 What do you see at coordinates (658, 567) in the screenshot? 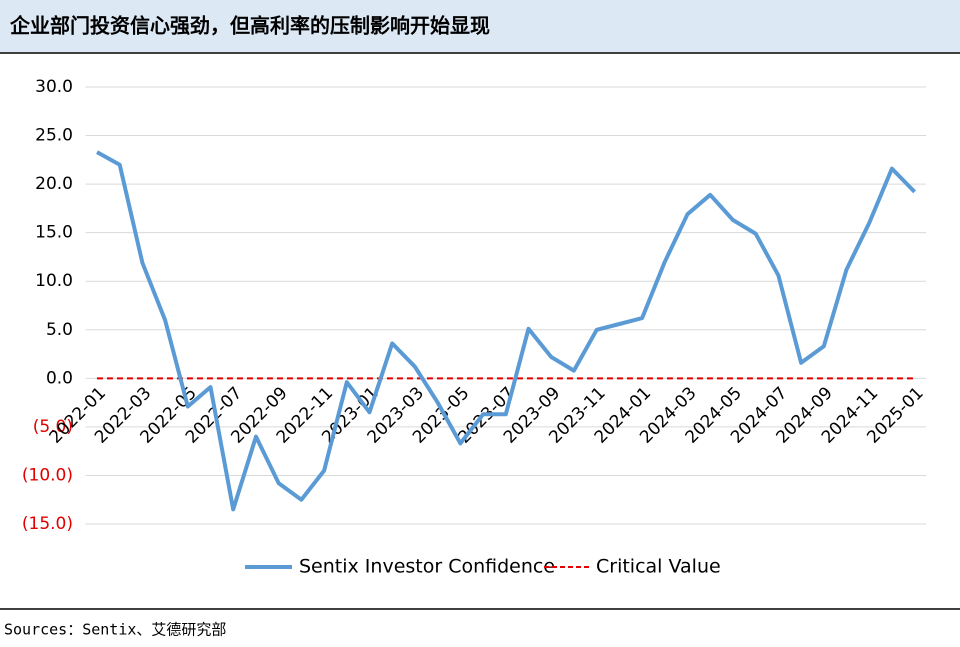
I see `legend-label: Critical Value` at bounding box center [658, 567].